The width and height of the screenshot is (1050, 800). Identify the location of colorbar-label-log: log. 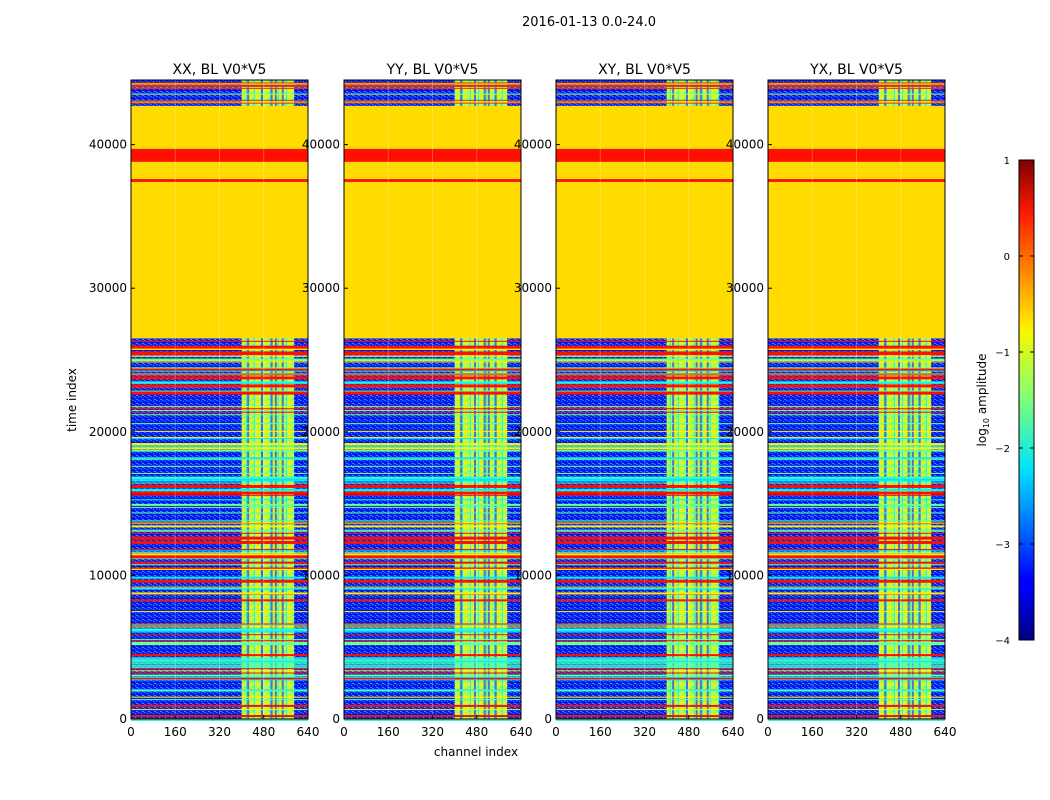
(982, 437).